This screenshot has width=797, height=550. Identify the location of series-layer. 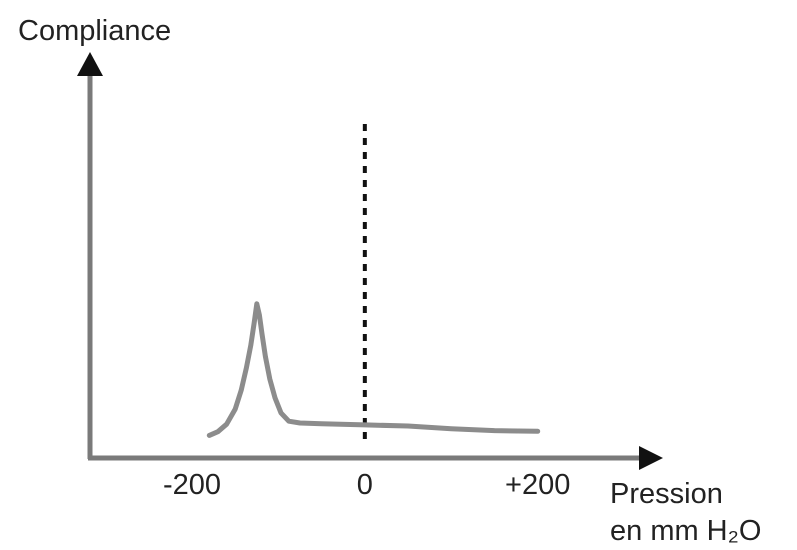
(373, 369).